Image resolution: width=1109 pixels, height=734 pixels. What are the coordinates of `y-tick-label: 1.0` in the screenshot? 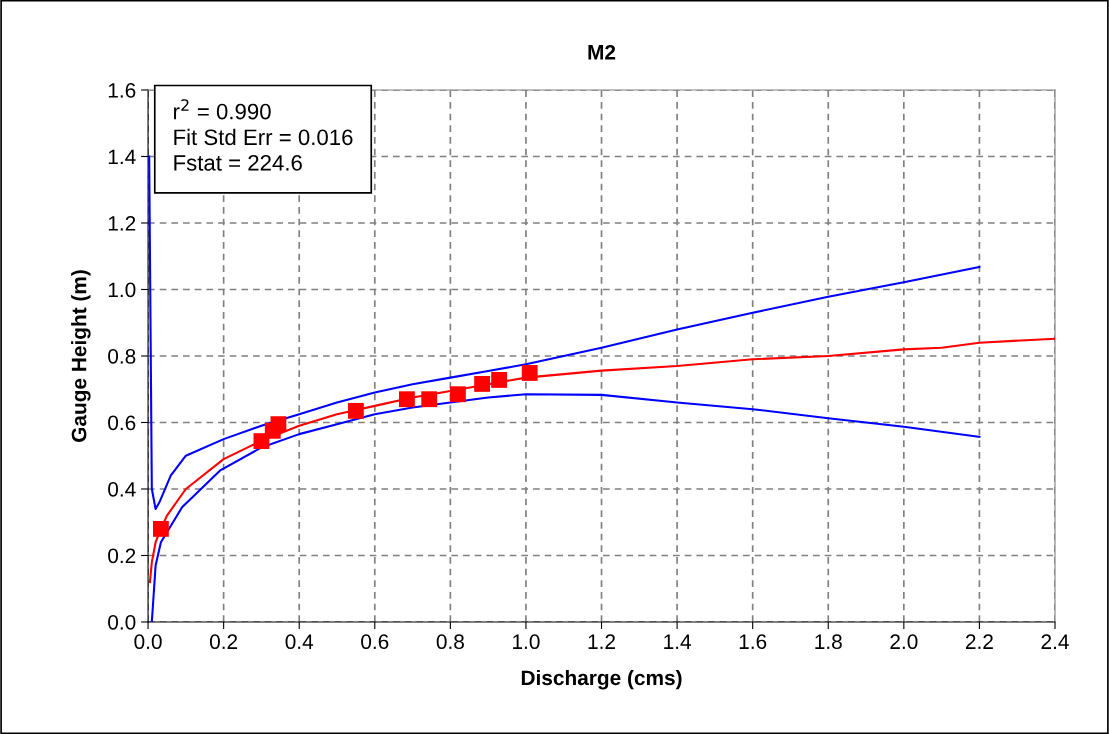 It's located at (122, 290).